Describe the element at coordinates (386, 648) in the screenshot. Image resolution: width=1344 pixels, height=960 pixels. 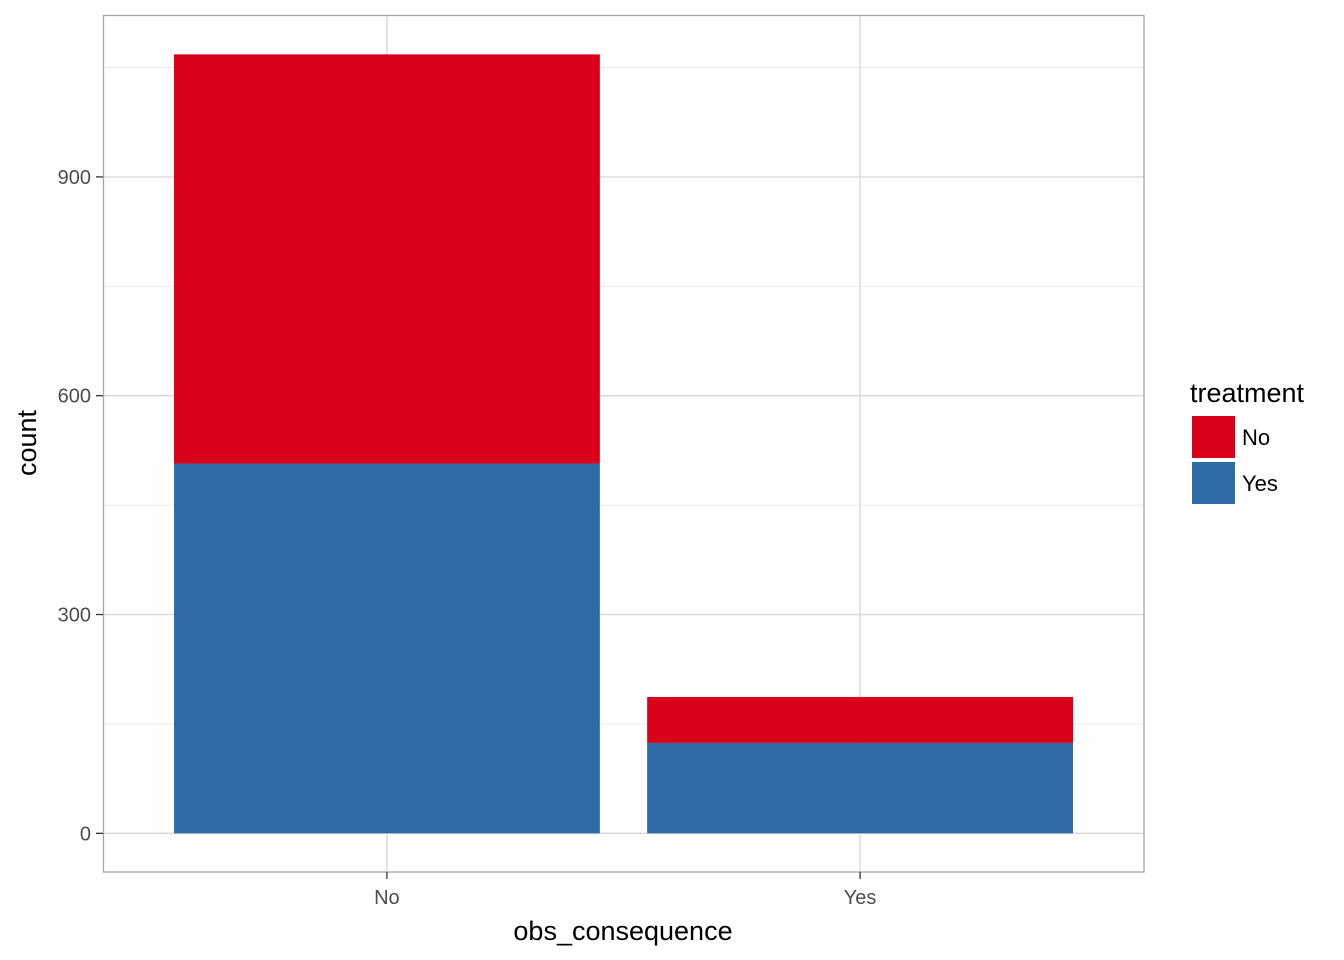
I see `bar-no-yes` at that location.